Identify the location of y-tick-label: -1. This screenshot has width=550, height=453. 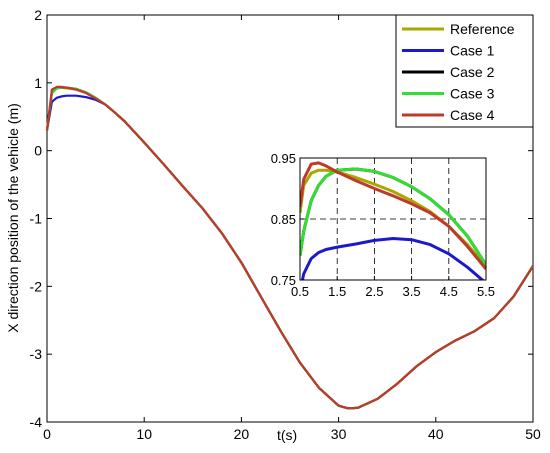
(36, 219).